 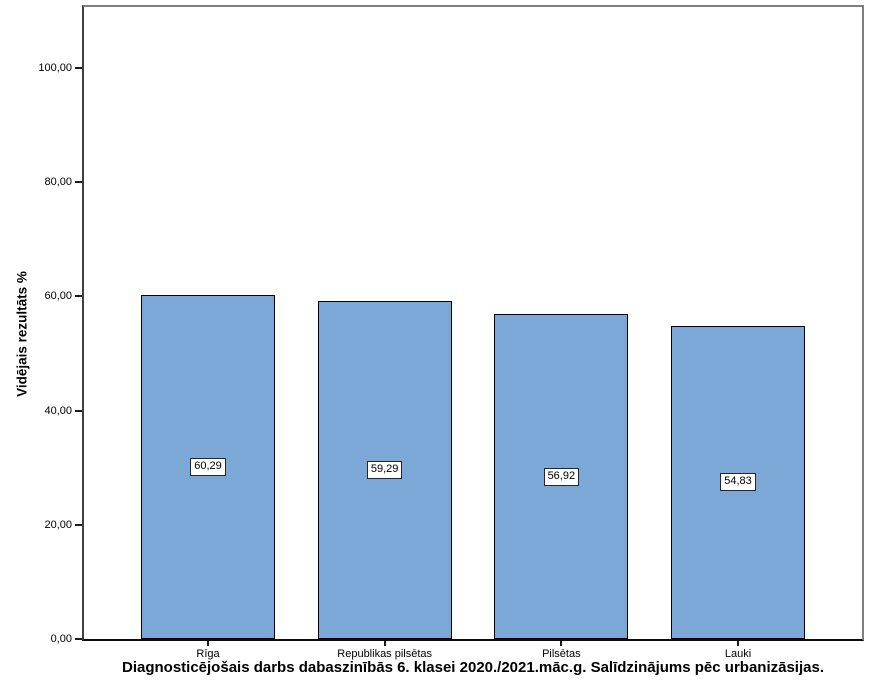 I want to click on bar-value-label-4: 54,83, so click(x=738, y=482).